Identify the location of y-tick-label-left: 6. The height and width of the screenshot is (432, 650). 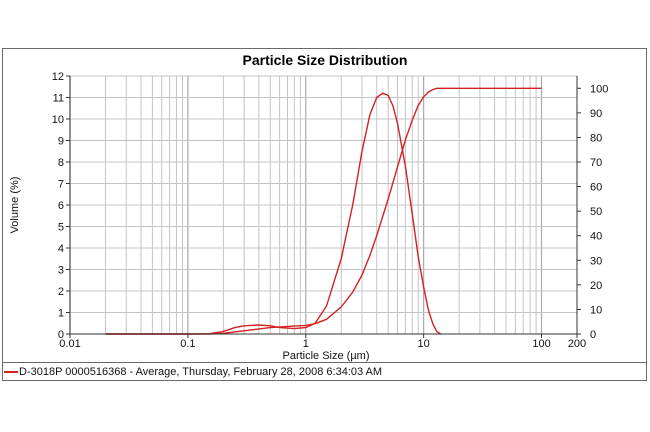
(61, 206).